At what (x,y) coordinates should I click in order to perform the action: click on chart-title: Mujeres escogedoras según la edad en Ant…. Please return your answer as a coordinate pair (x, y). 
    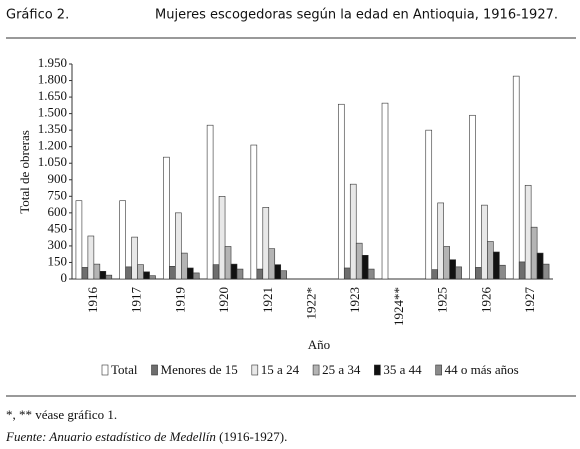
    Looking at the image, I should click on (356, 15).